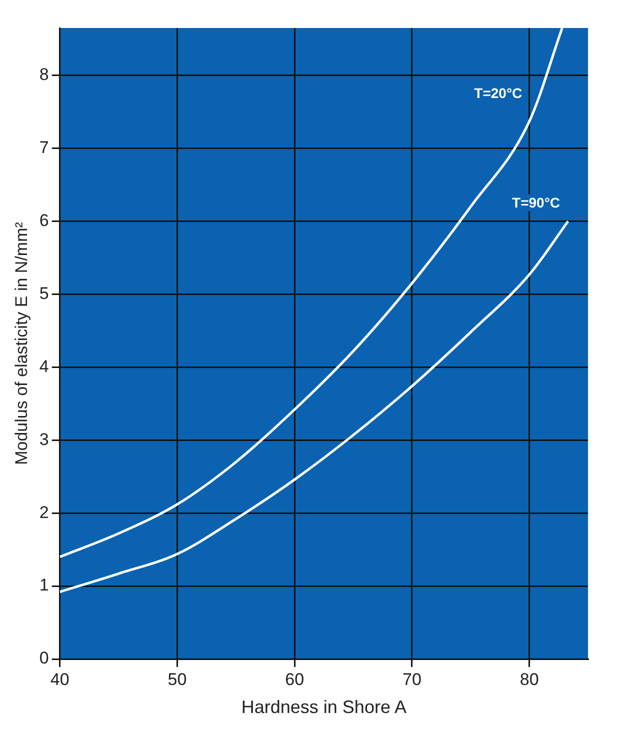 The image size is (621, 733). I want to click on y-tick-label: 4, so click(44, 366).